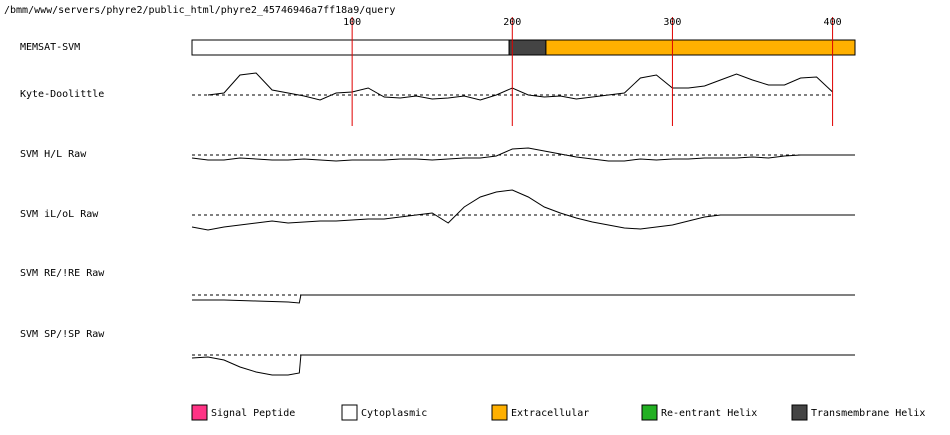 The height and width of the screenshot is (435, 950). Describe the element at coordinates (709, 413) in the screenshot. I see `legend-label: Re-entrant Helix` at that location.